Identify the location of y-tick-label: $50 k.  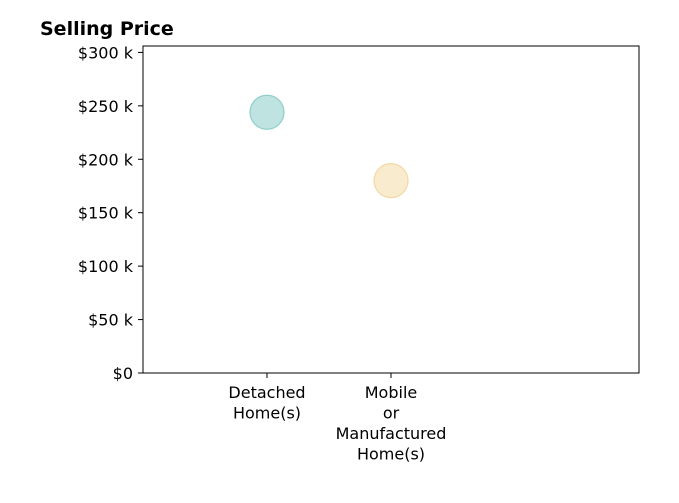
(111, 320).